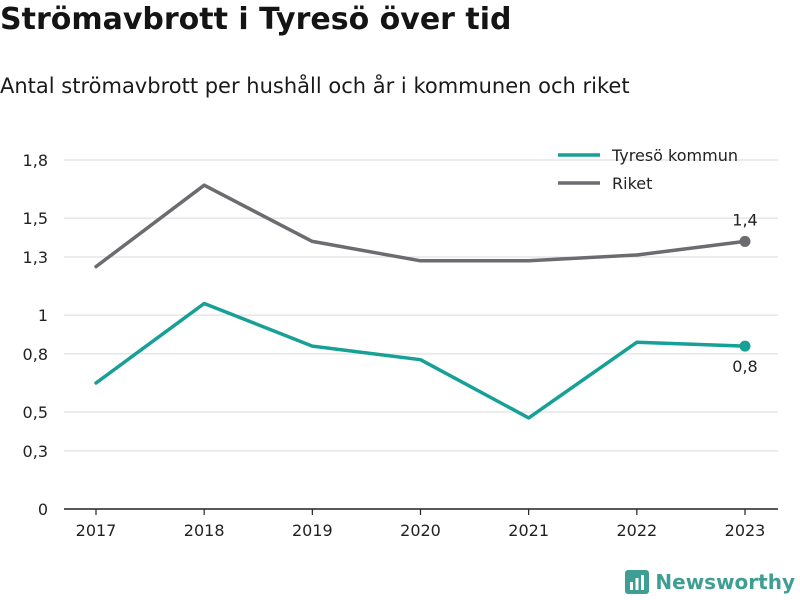 The image size is (800, 600). Describe the element at coordinates (637, 582) in the screenshot. I see `newsworthy-logo-icon` at that location.